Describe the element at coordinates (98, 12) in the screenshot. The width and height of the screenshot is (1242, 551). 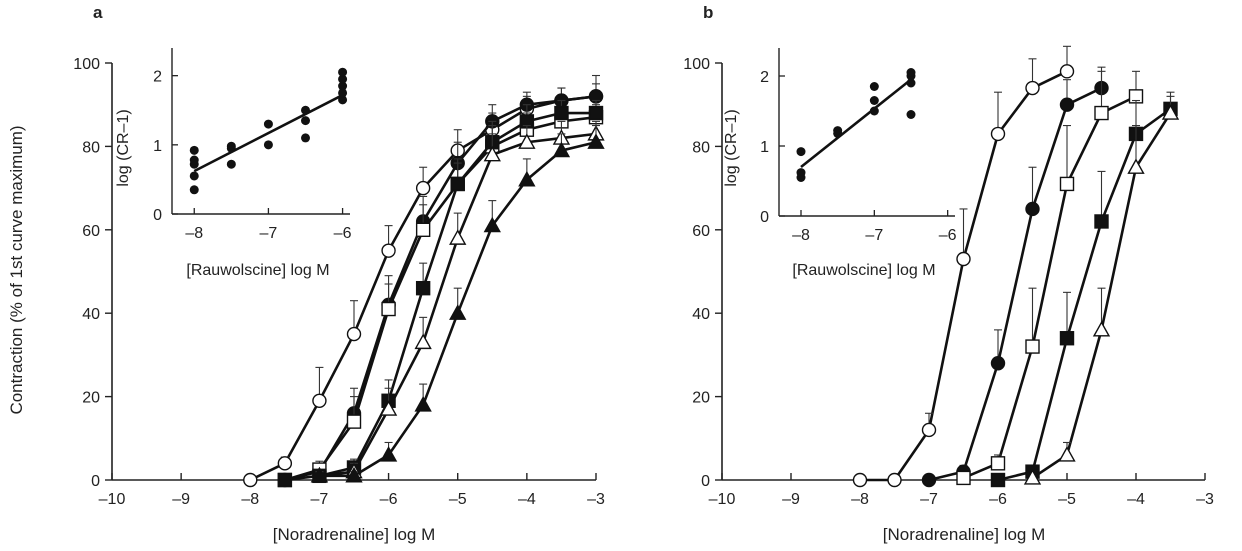
I see `panel-a-label: a` at that location.